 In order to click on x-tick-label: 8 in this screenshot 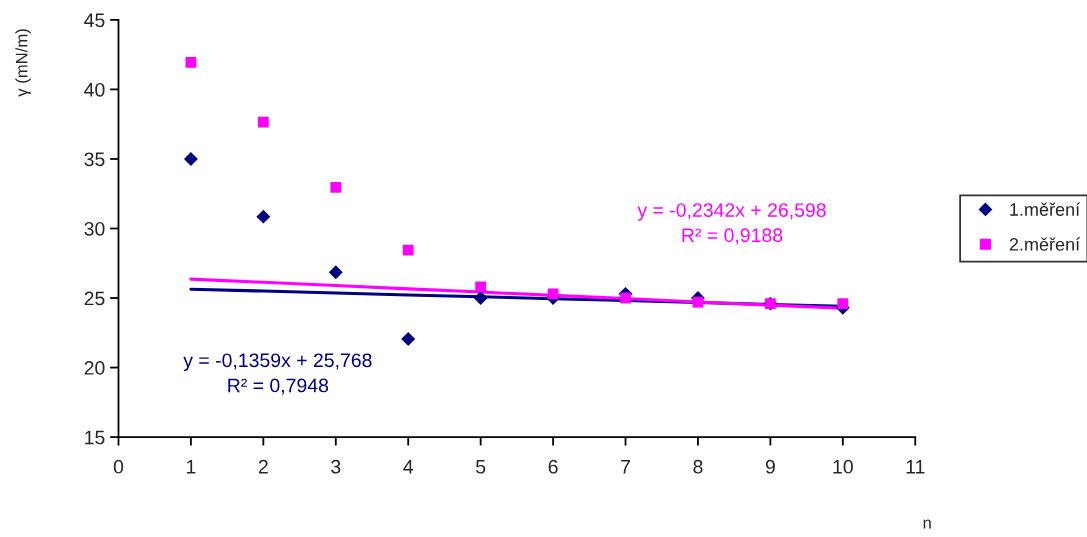, I will do `click(698, 466)`.